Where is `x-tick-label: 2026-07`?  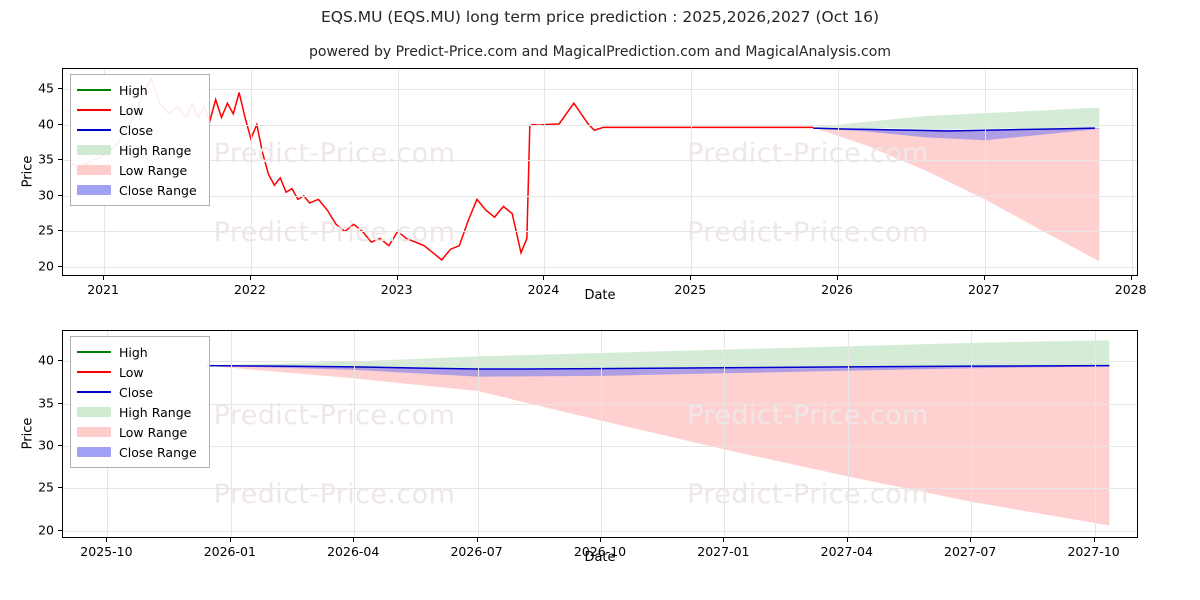 x-tick-label: 2026-07 is located at coordinates (476, 551).